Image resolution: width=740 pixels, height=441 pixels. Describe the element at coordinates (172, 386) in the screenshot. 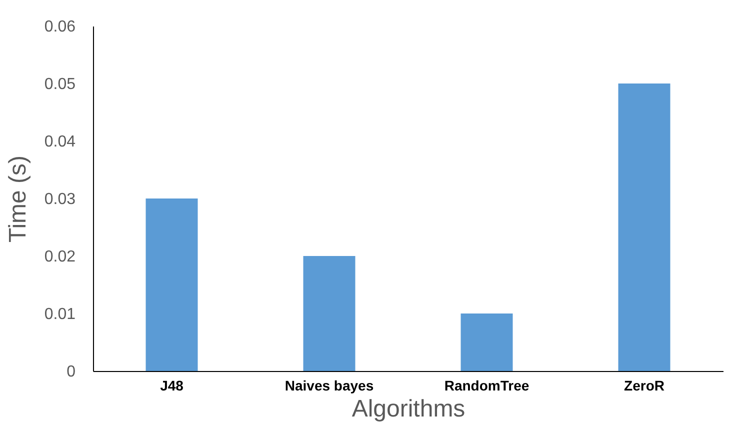

I see `x-tick-label: J48` at that location.